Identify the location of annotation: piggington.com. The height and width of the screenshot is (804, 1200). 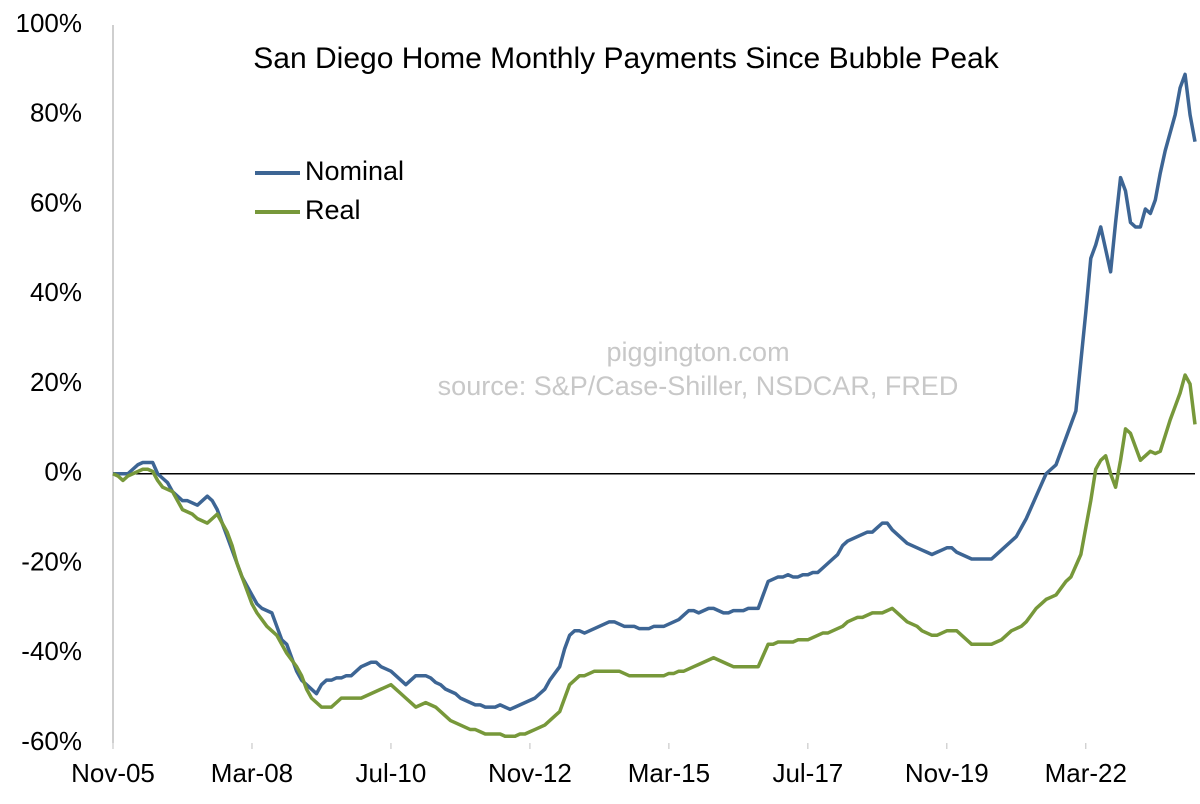
(697, 352).